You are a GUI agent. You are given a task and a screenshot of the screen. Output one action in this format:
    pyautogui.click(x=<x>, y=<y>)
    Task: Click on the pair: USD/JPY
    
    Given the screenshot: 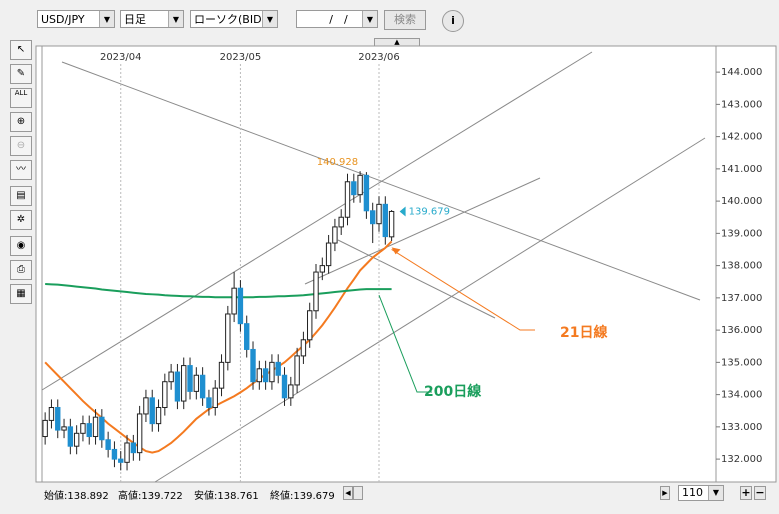 What is the action you would take?
    pyautogui.click(x=63, y=19)
    